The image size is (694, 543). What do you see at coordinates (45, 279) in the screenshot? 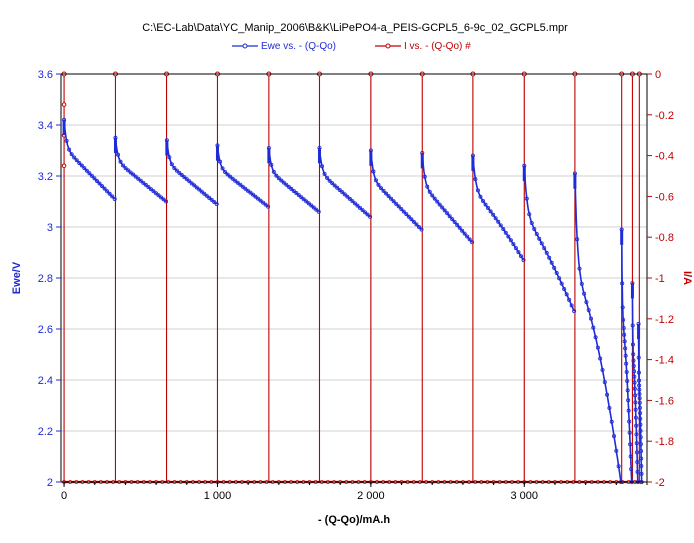
I see `y-left-tick-label: 2.8` at bounding box center [45, 279].